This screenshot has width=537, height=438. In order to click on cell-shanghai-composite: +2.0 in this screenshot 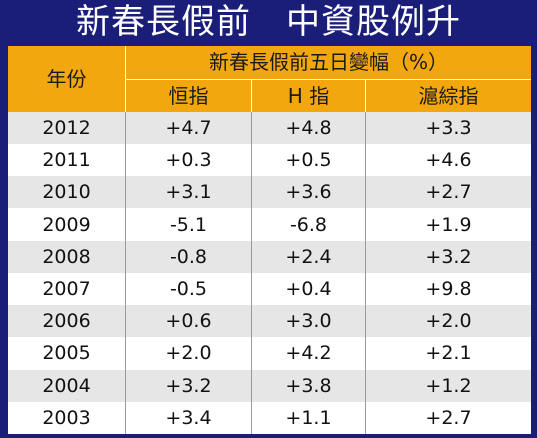, I will do `click(448, 321)`.